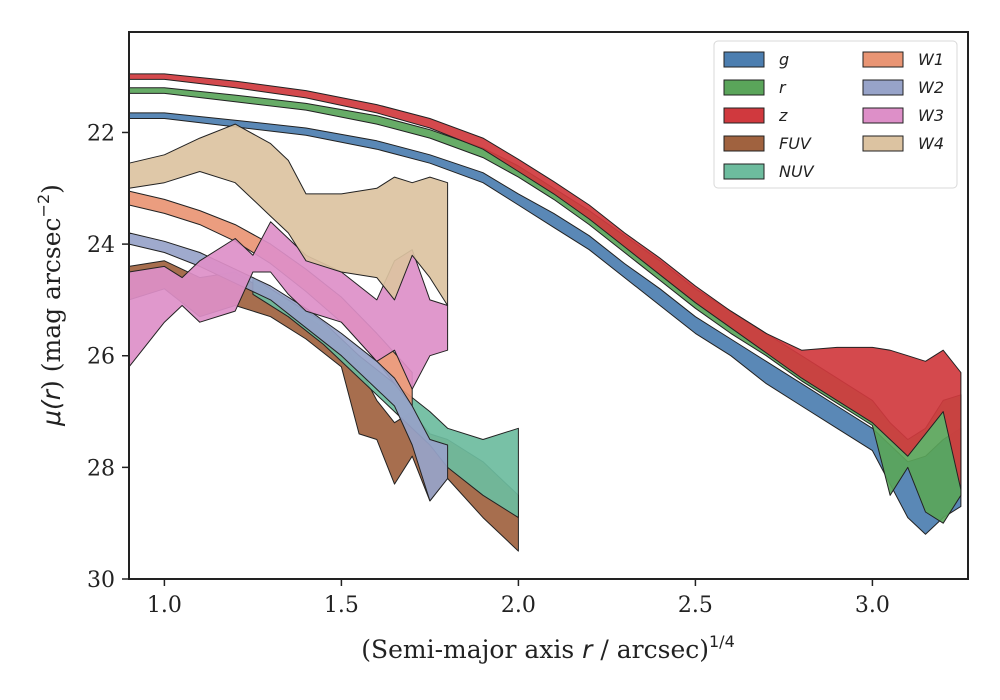  I want to click on band-w3, so click(288, 305).